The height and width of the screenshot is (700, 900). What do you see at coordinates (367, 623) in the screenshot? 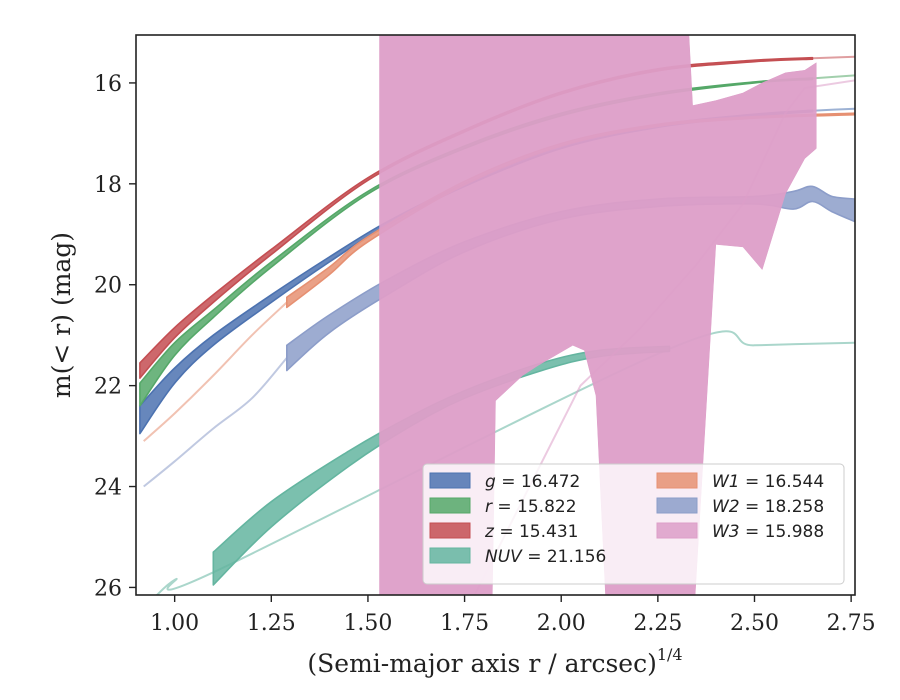
I see `x-tick-label: 1.50` at bounding box center [367, 623].